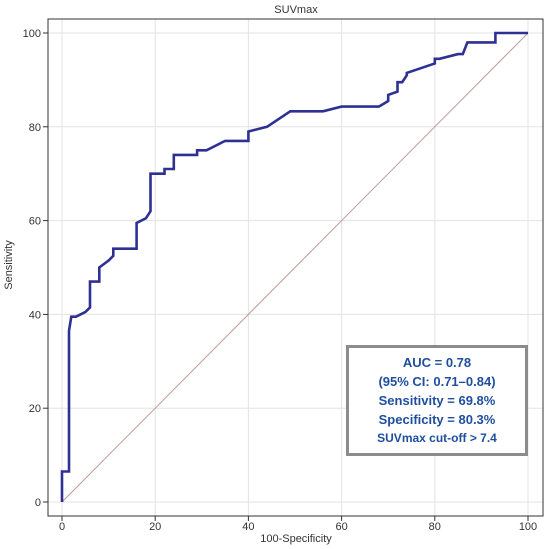  I want to click on y-tick-label: 80, so click(35, 128).